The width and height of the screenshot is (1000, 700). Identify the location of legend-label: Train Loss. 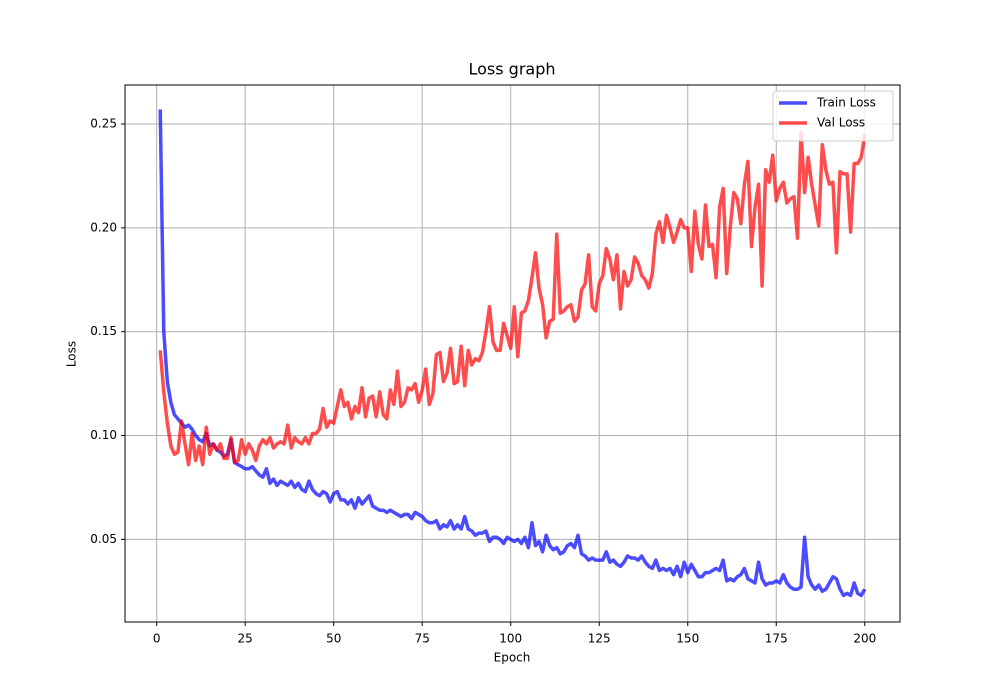
(846, 103).